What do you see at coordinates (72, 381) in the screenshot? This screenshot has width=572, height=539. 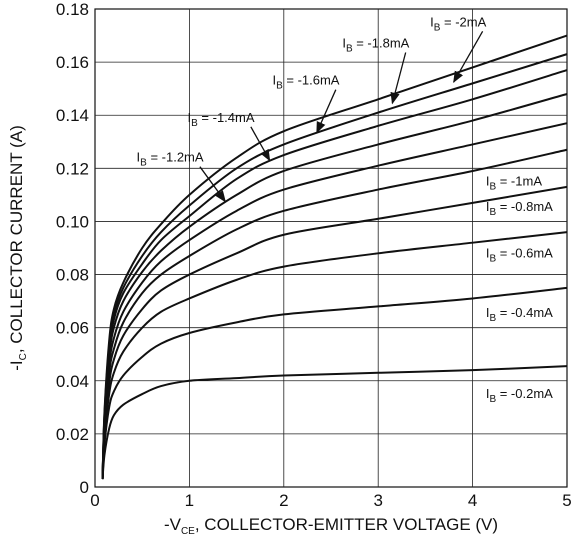 I see `y-tick-label: 0.04` at bounding box center [72, 381].